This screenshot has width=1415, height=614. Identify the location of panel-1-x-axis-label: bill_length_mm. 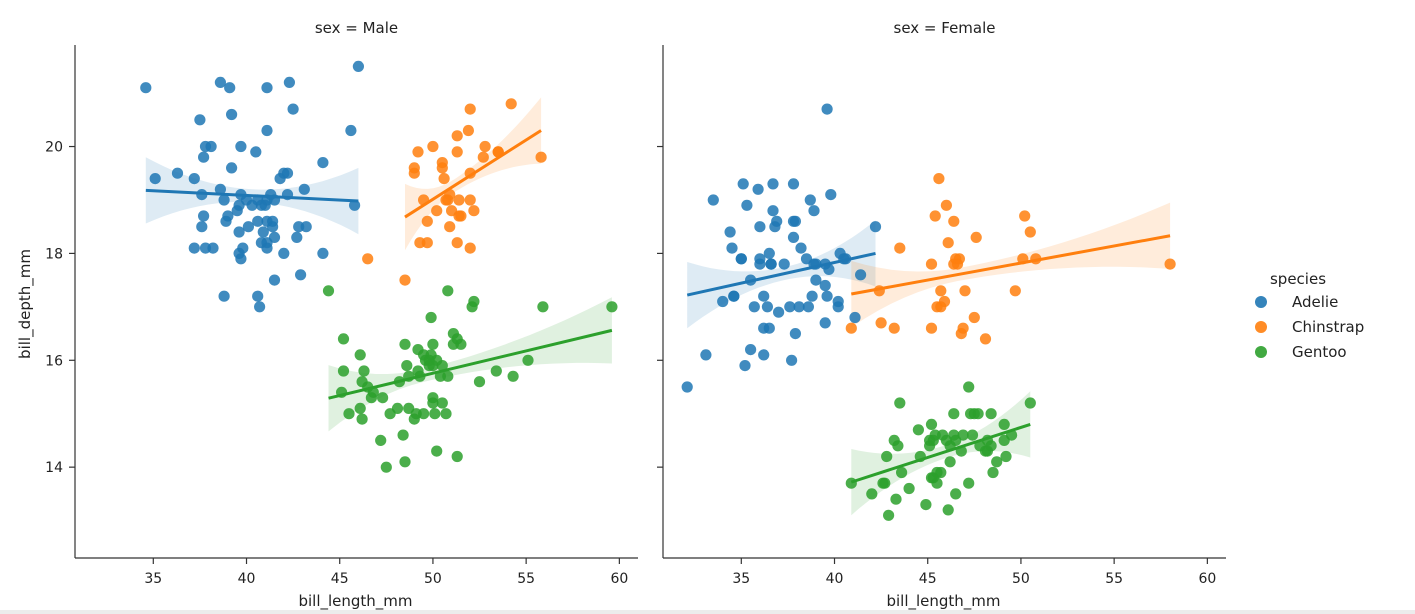
(355, 601).